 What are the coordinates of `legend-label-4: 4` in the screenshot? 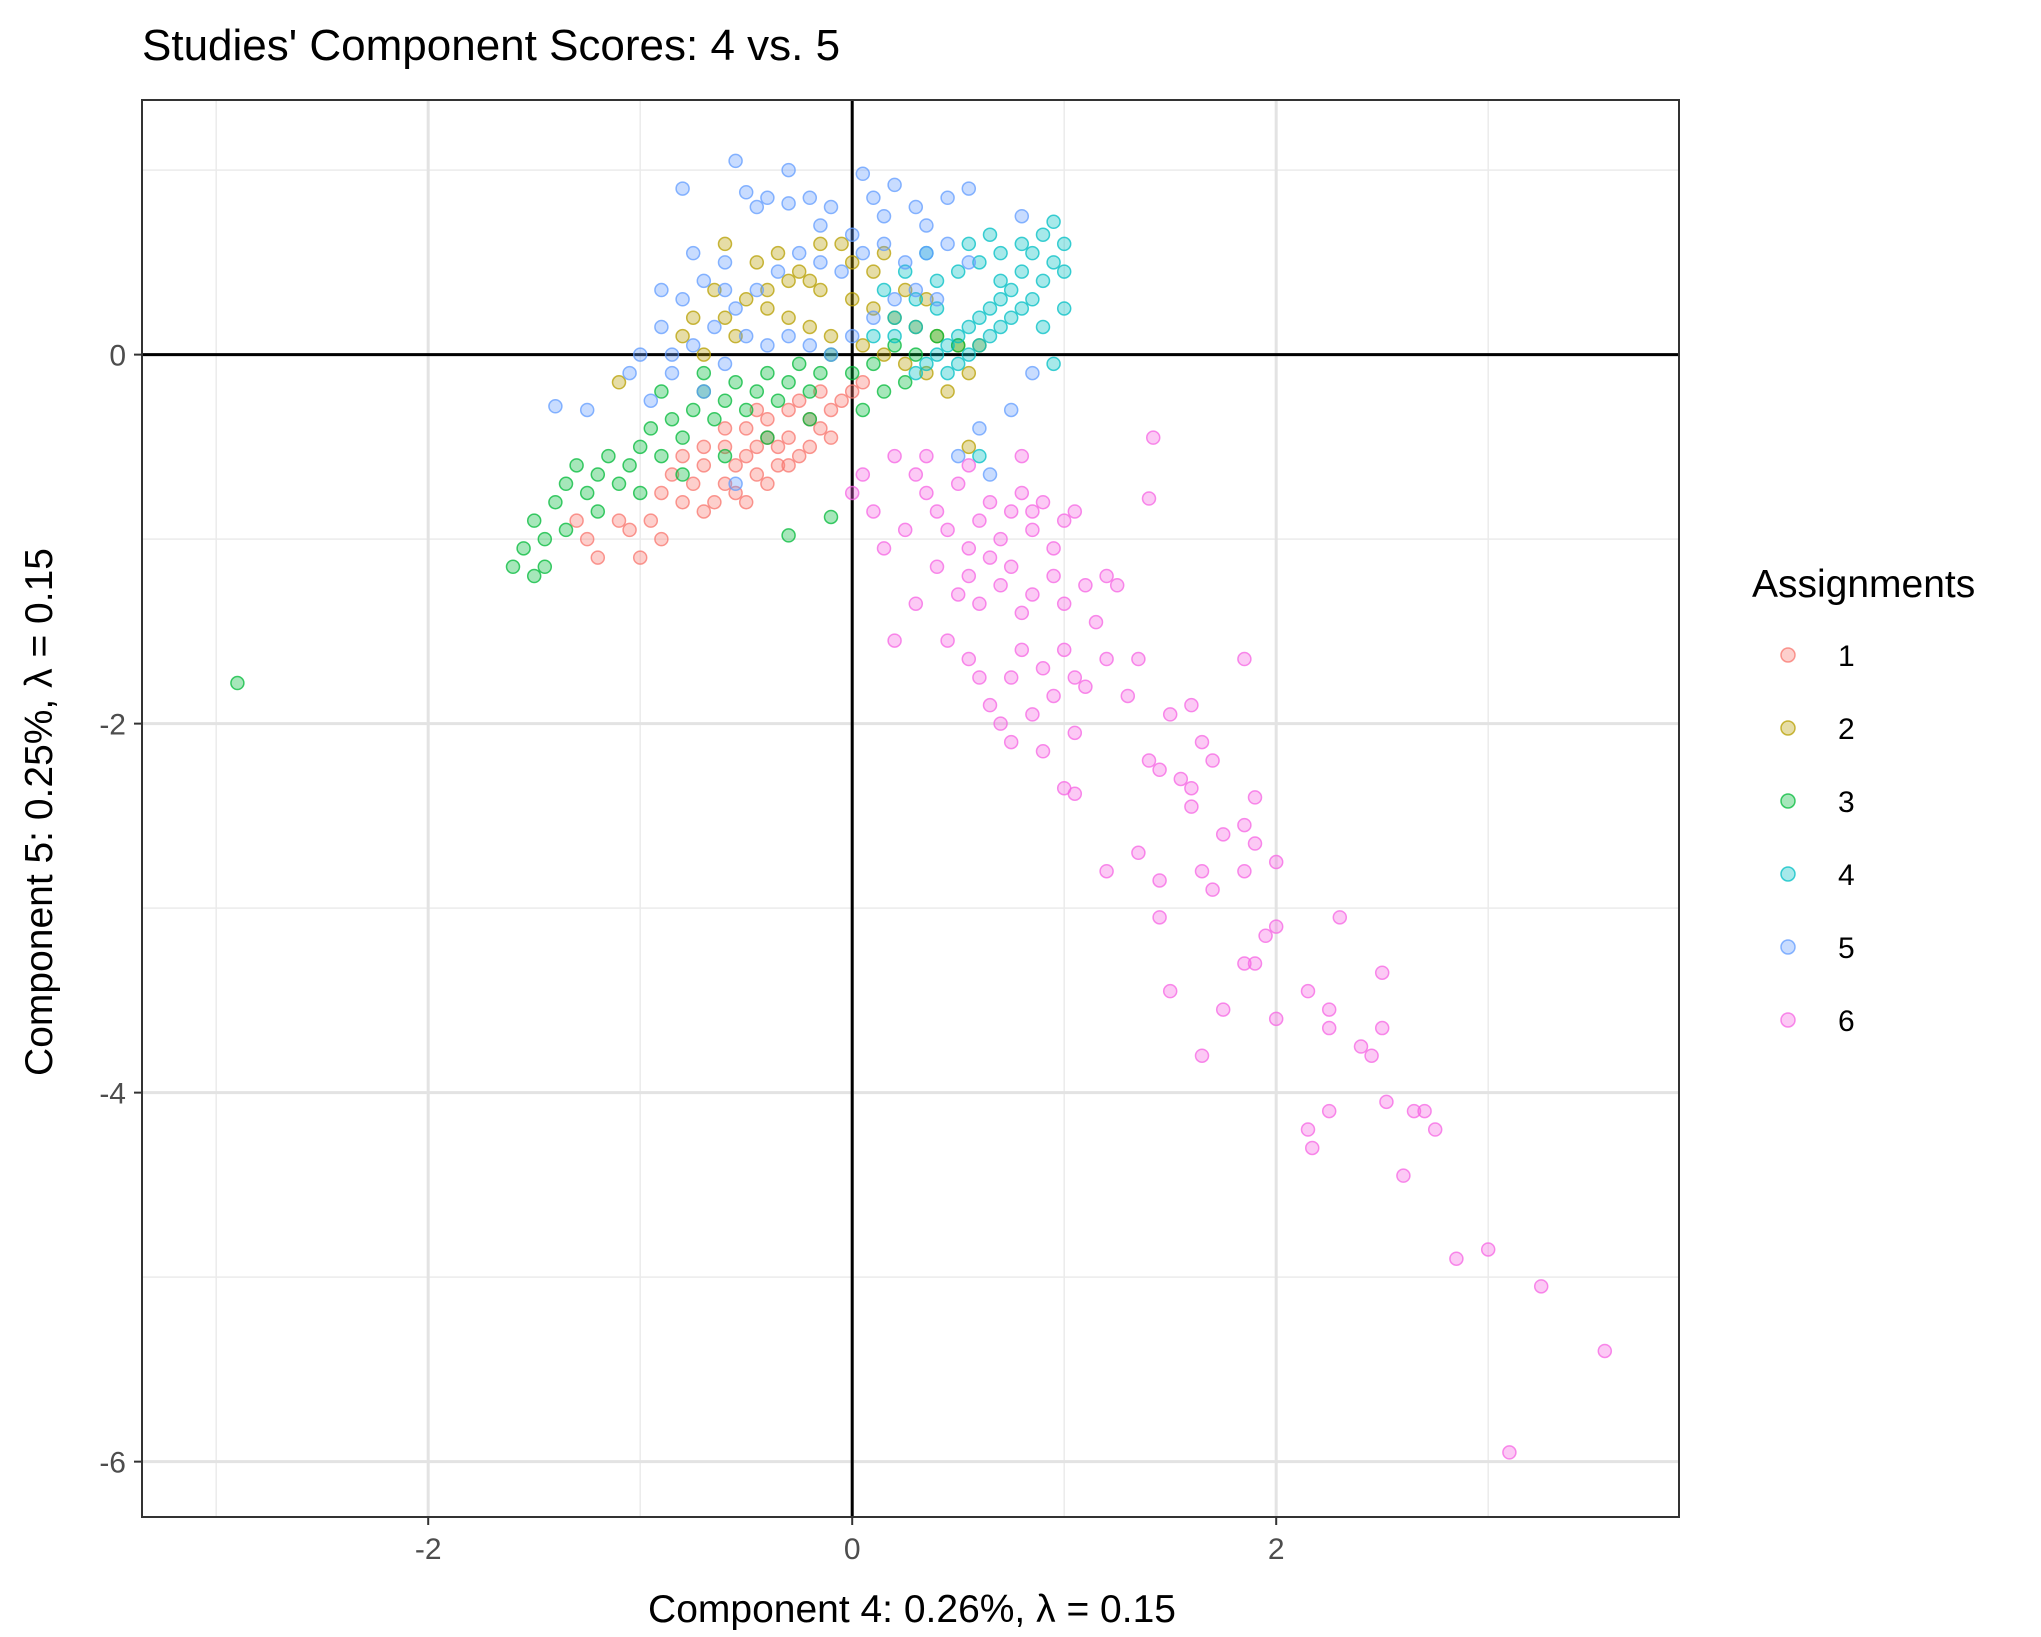 It's located at (1846, 875).